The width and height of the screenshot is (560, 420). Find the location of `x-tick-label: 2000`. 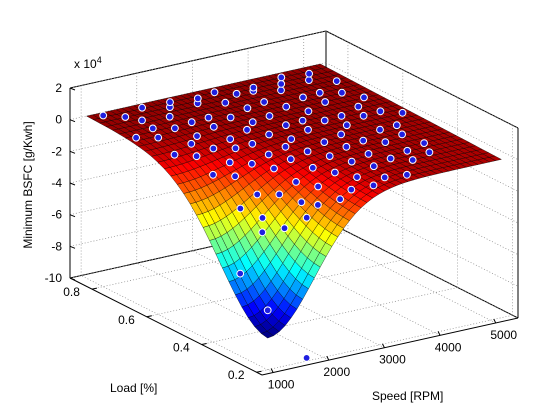

x-tick-label: 2000 is located at coordinates (336, 372).